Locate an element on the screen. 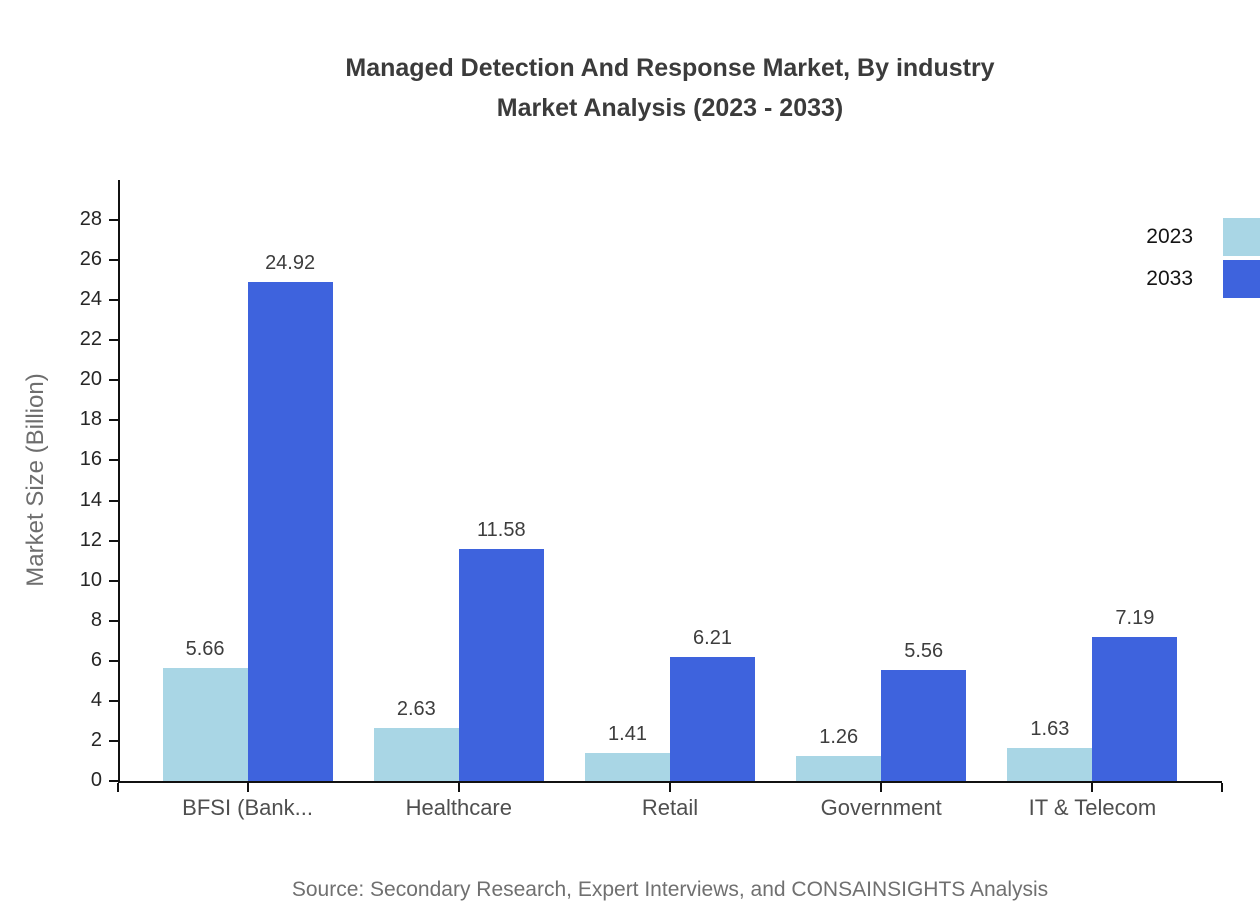 The height and width of the screenshot is (920, 1260). y-axis-tick-label: 14 is located at coordinates (90, 499).